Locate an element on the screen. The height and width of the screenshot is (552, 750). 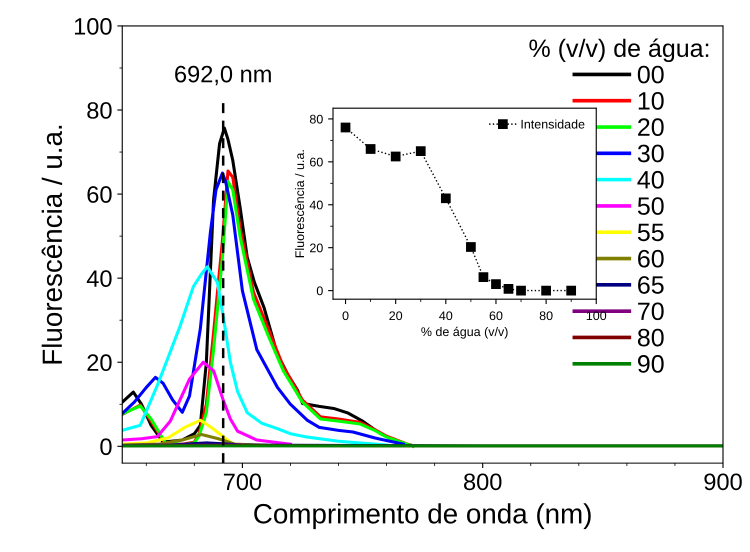
legend-label: 55 is located at coordinates (651, 233).